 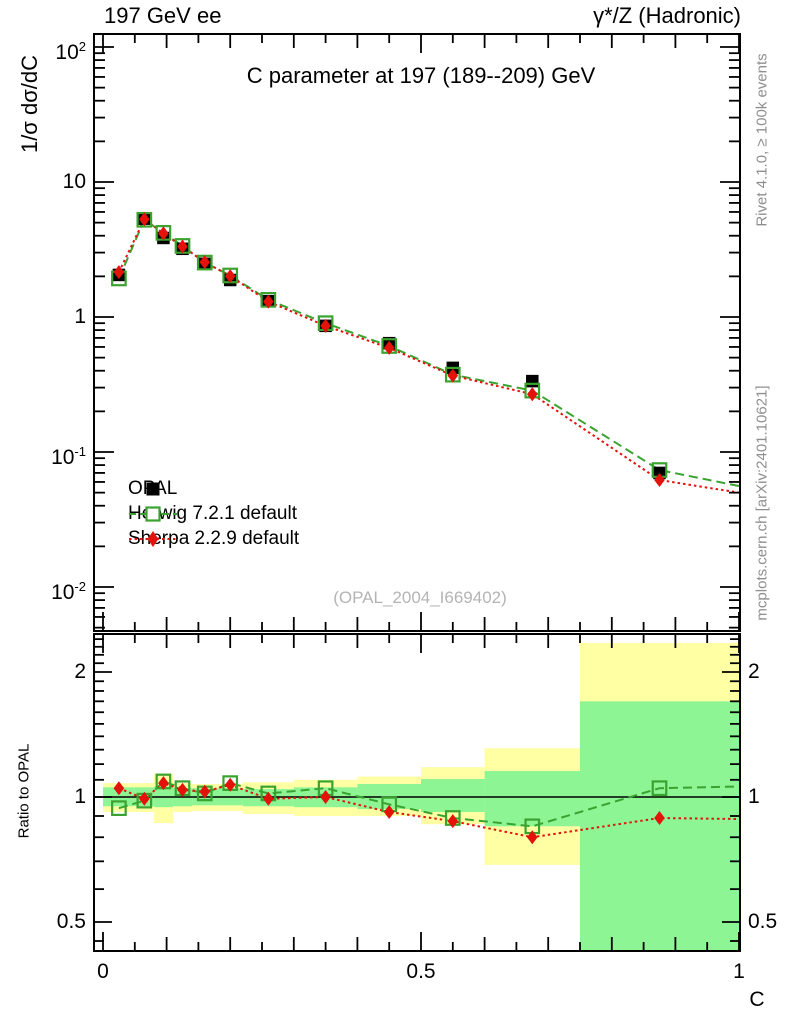 I want to click on main-y-tick-label: 10, so click(x=74, y=181).